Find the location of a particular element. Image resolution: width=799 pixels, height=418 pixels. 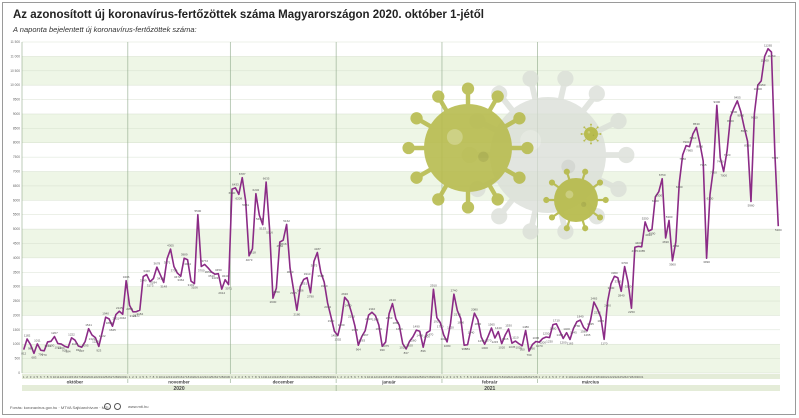

data-label: 3206 is located at coordinates (126, 277).